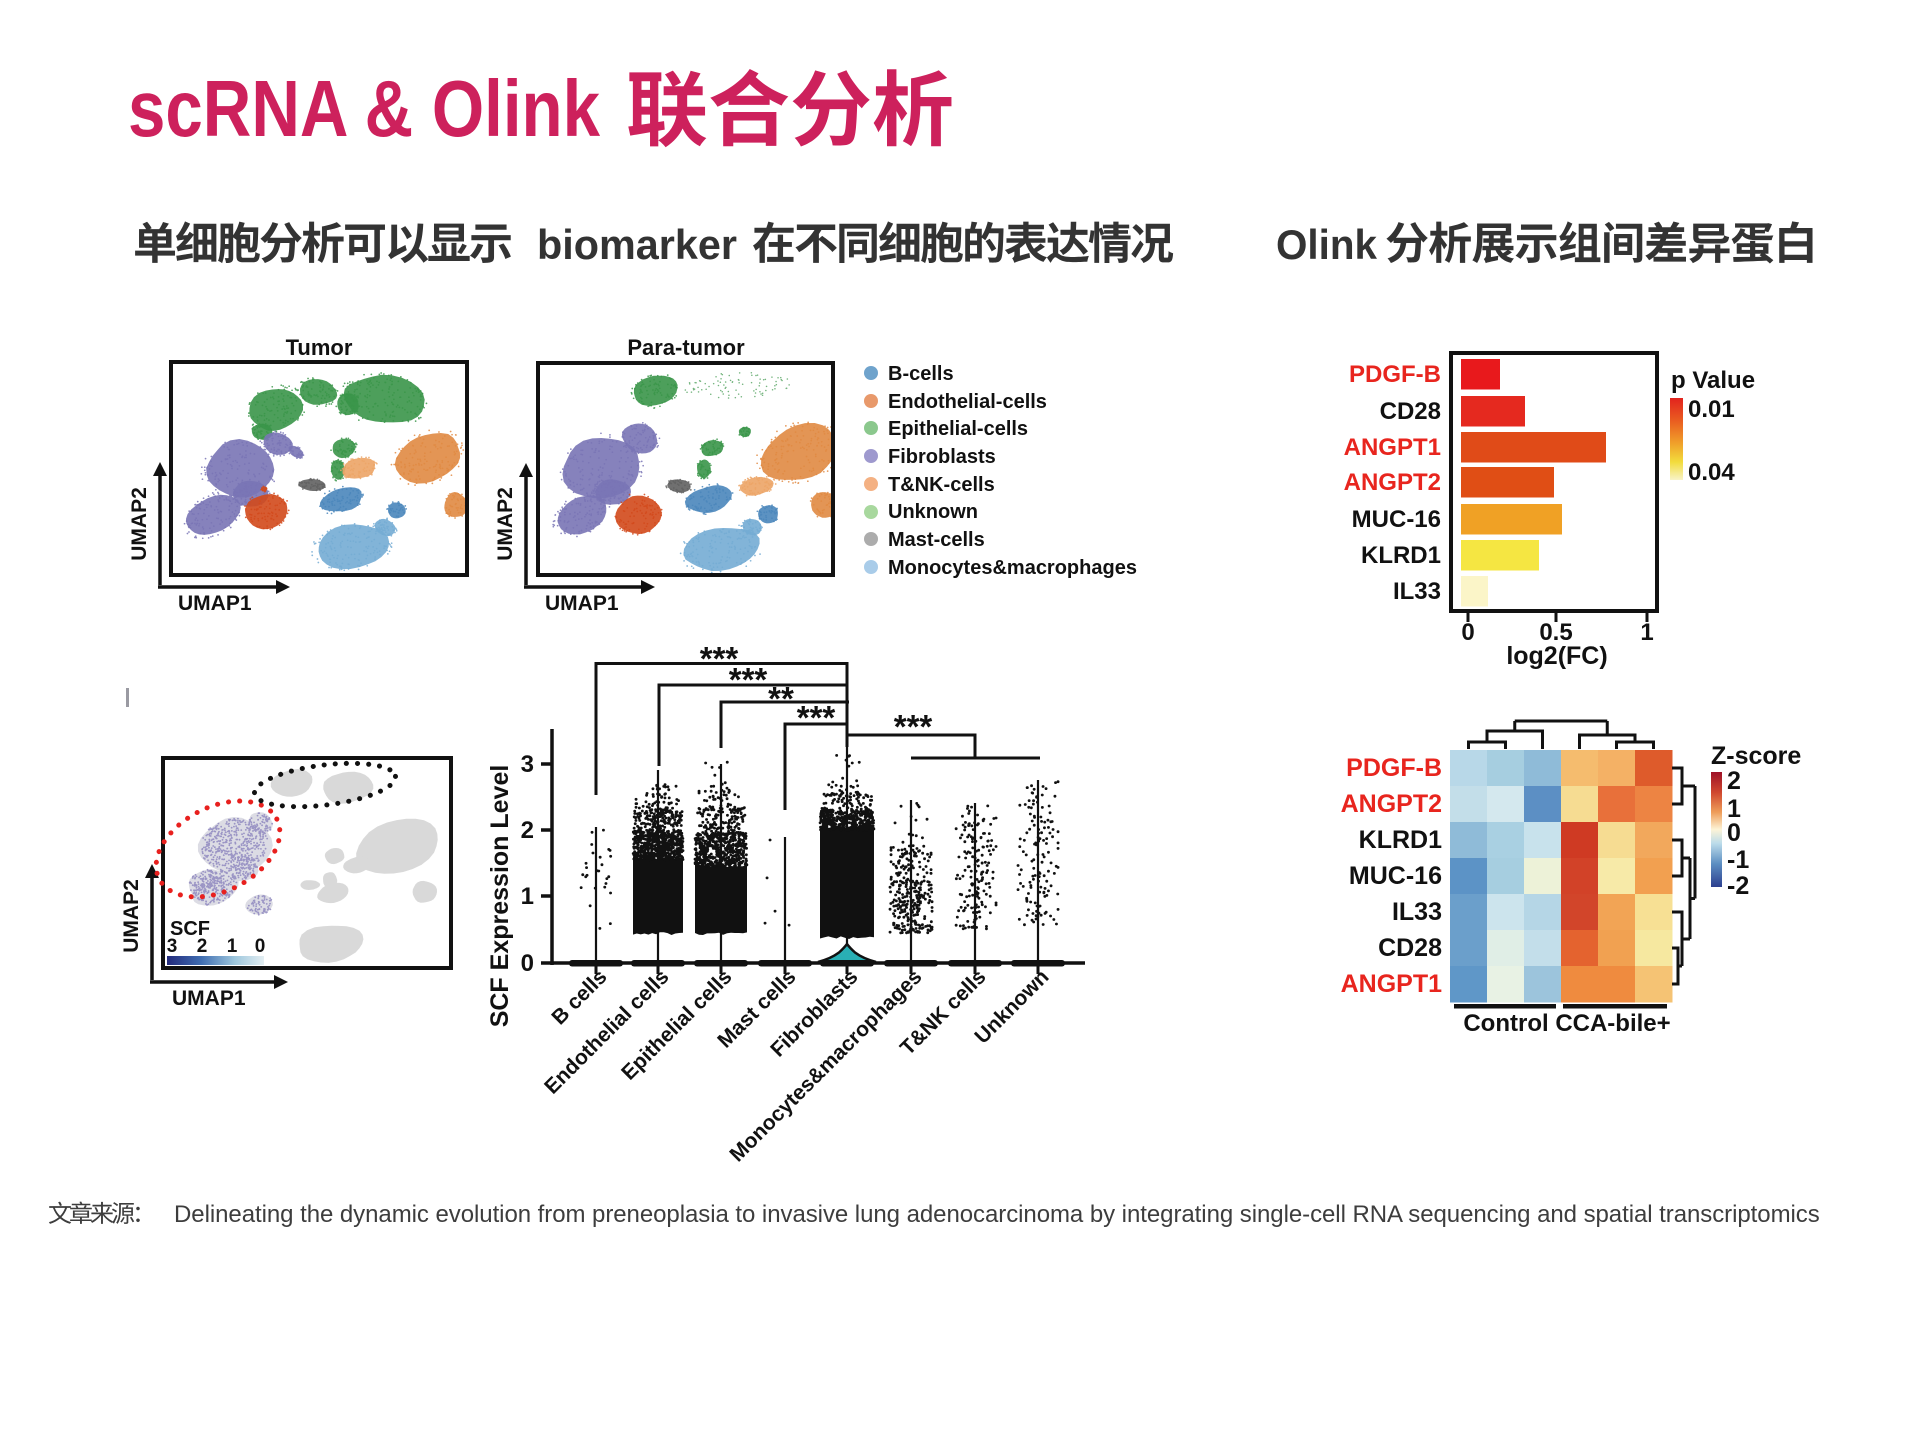 This screenshot has width=1920, height=1440. I want to click on svg-text: SCF Expression Level, so click(500, 896).